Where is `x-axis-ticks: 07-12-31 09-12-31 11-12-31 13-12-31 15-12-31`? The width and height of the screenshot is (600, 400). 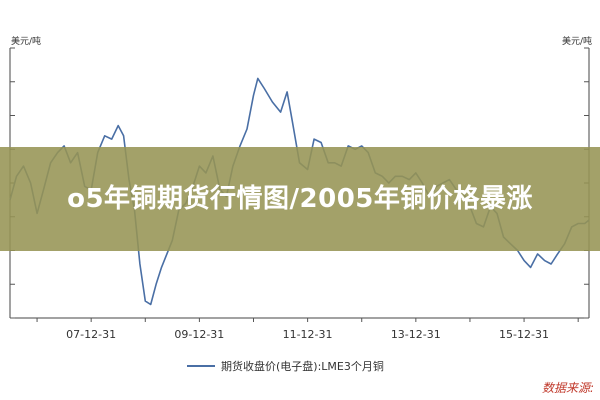 x-axis-ticks: 07-12-31 09-12-31 11-12-31 13-12-31 15-12-31 is located at coordinates (307, 329).